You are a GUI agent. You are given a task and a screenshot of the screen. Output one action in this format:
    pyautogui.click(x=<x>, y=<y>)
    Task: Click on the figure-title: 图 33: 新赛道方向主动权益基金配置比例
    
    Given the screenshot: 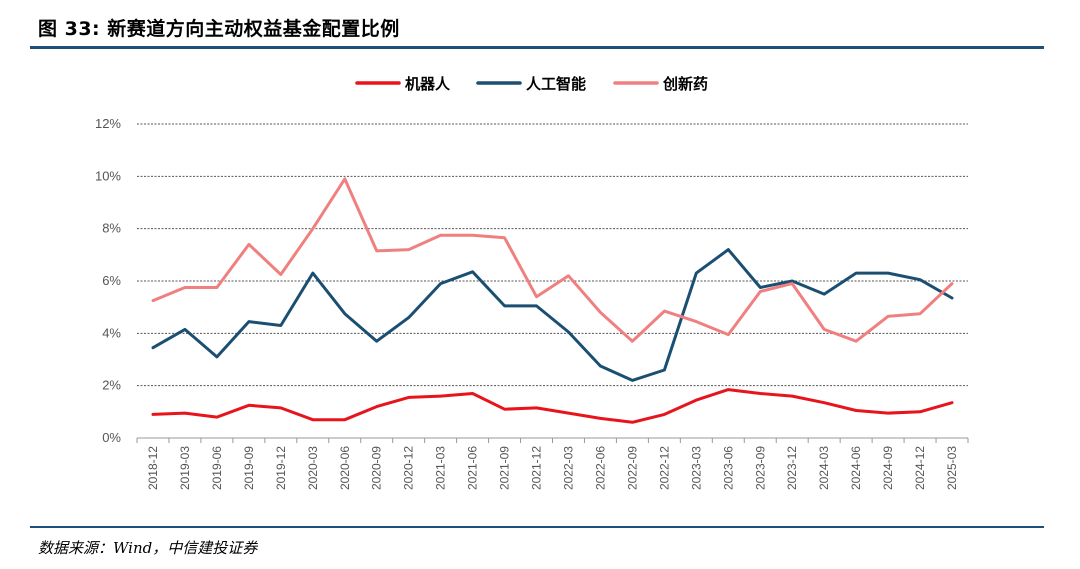 What is the action you would take?
    pyautogui.click(x=219, y=29)
    